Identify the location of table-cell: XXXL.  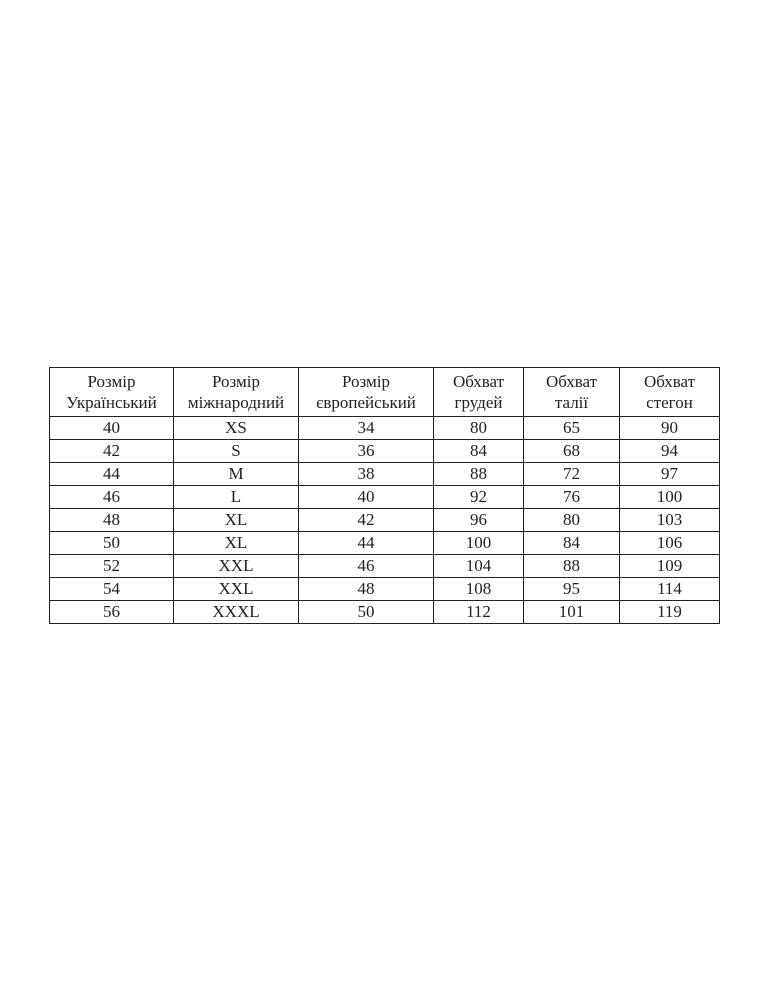
(236, 612).